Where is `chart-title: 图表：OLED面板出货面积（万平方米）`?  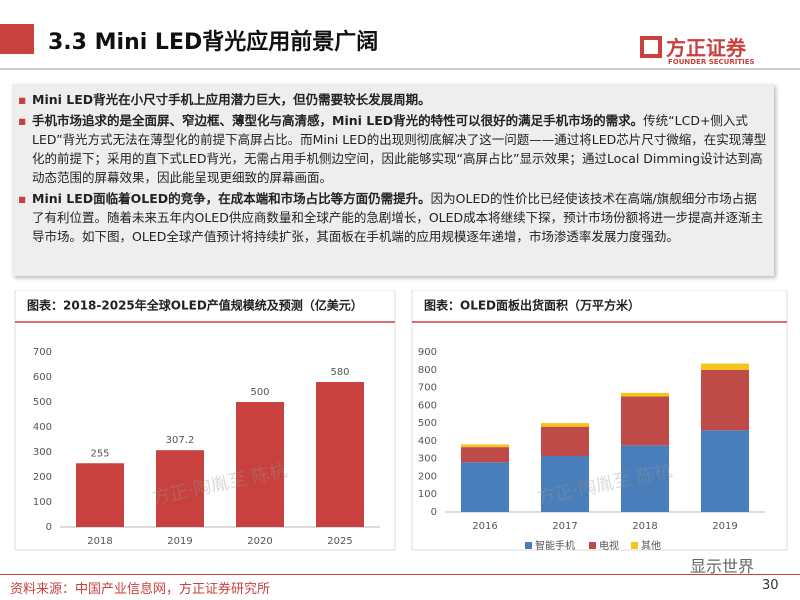 chart-title: 图表：OLED面板出货面积（万平方米） is located at coordinates (532, 305).